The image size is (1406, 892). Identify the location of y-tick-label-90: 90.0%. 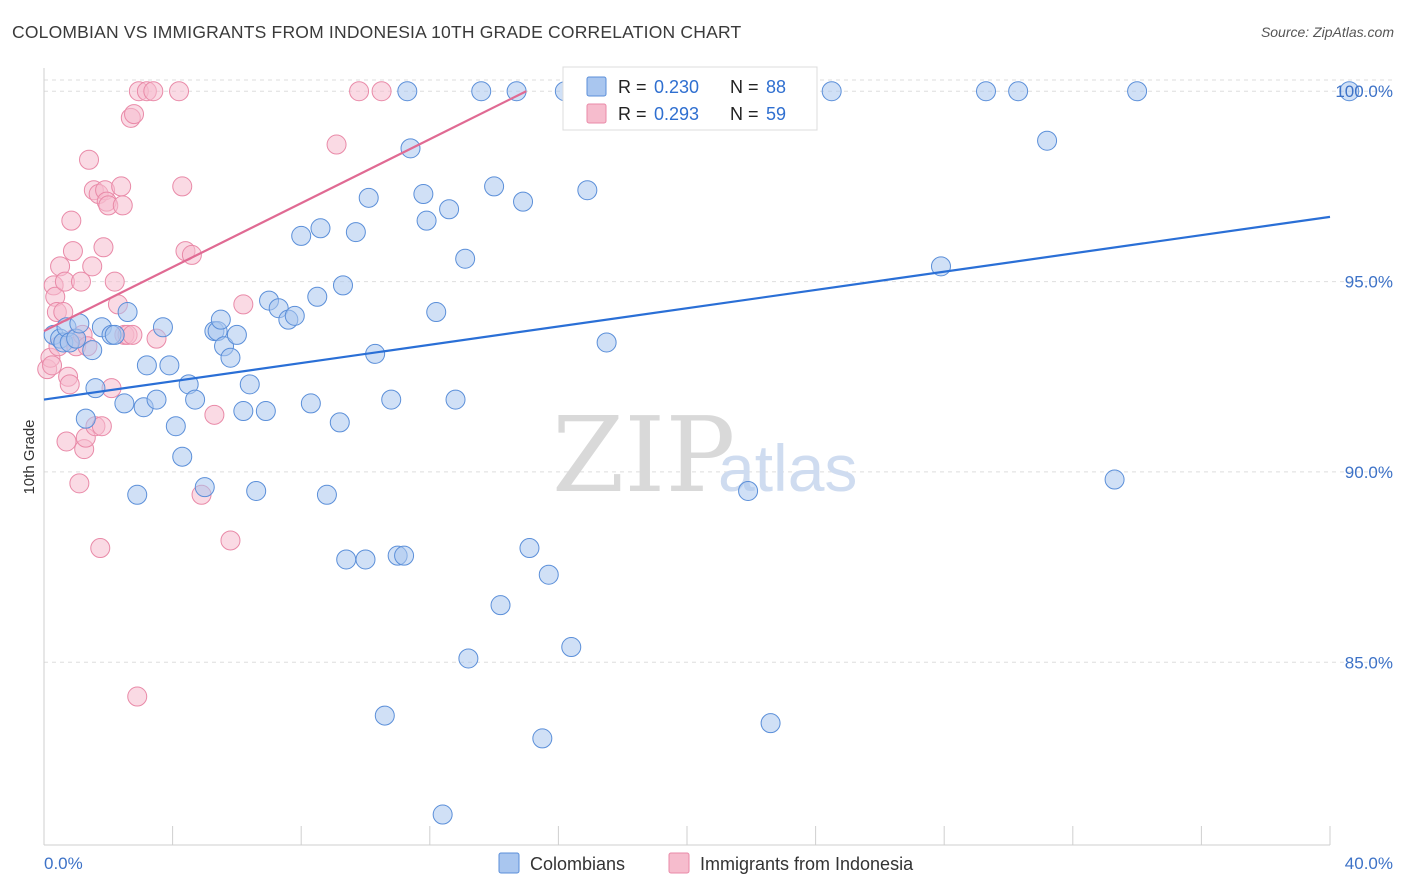
(1369, 472).